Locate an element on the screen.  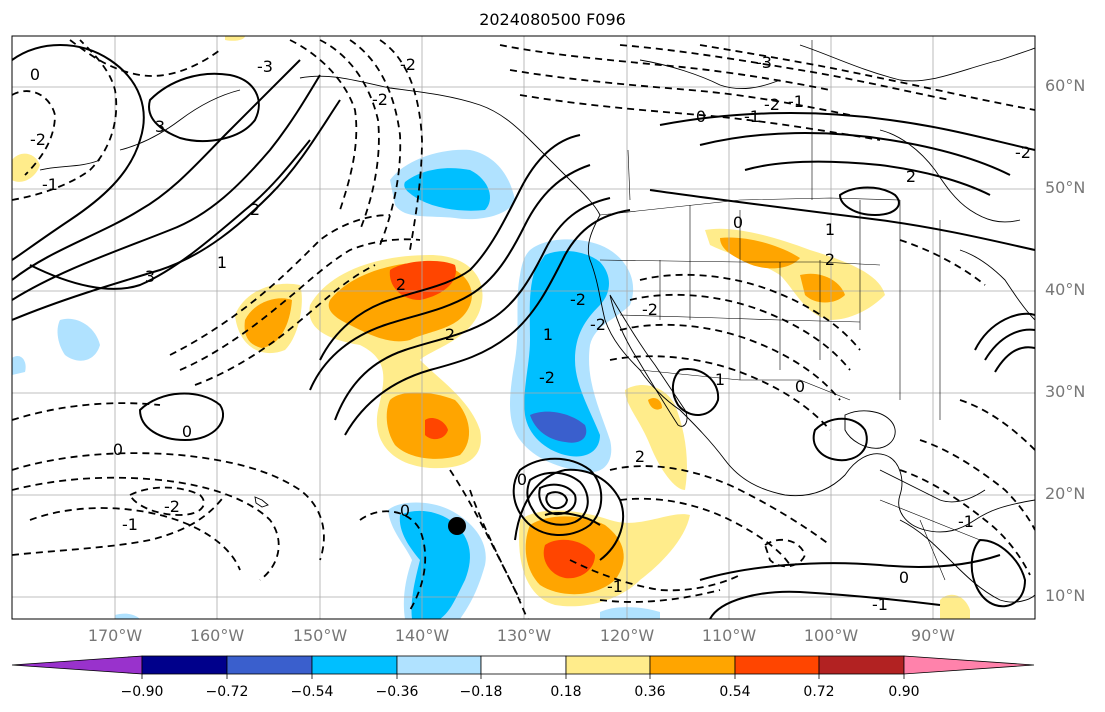
lat-label: 30°N is located at coordinates (1065, 391).